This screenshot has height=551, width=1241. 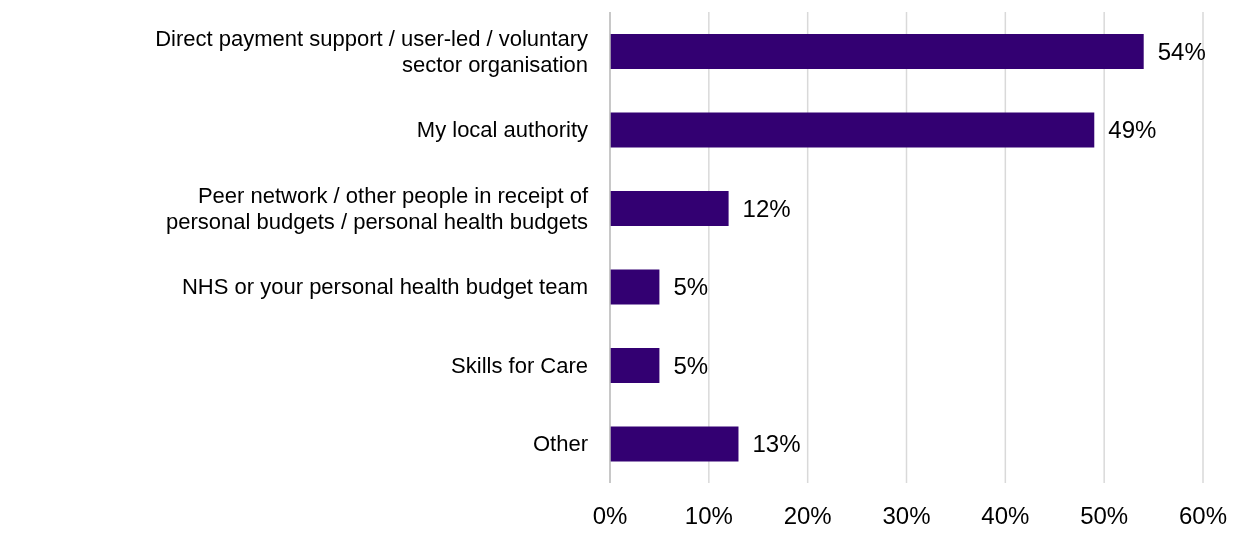 I want to click on x-tick-label: 10%, so click(x=708, y=516).